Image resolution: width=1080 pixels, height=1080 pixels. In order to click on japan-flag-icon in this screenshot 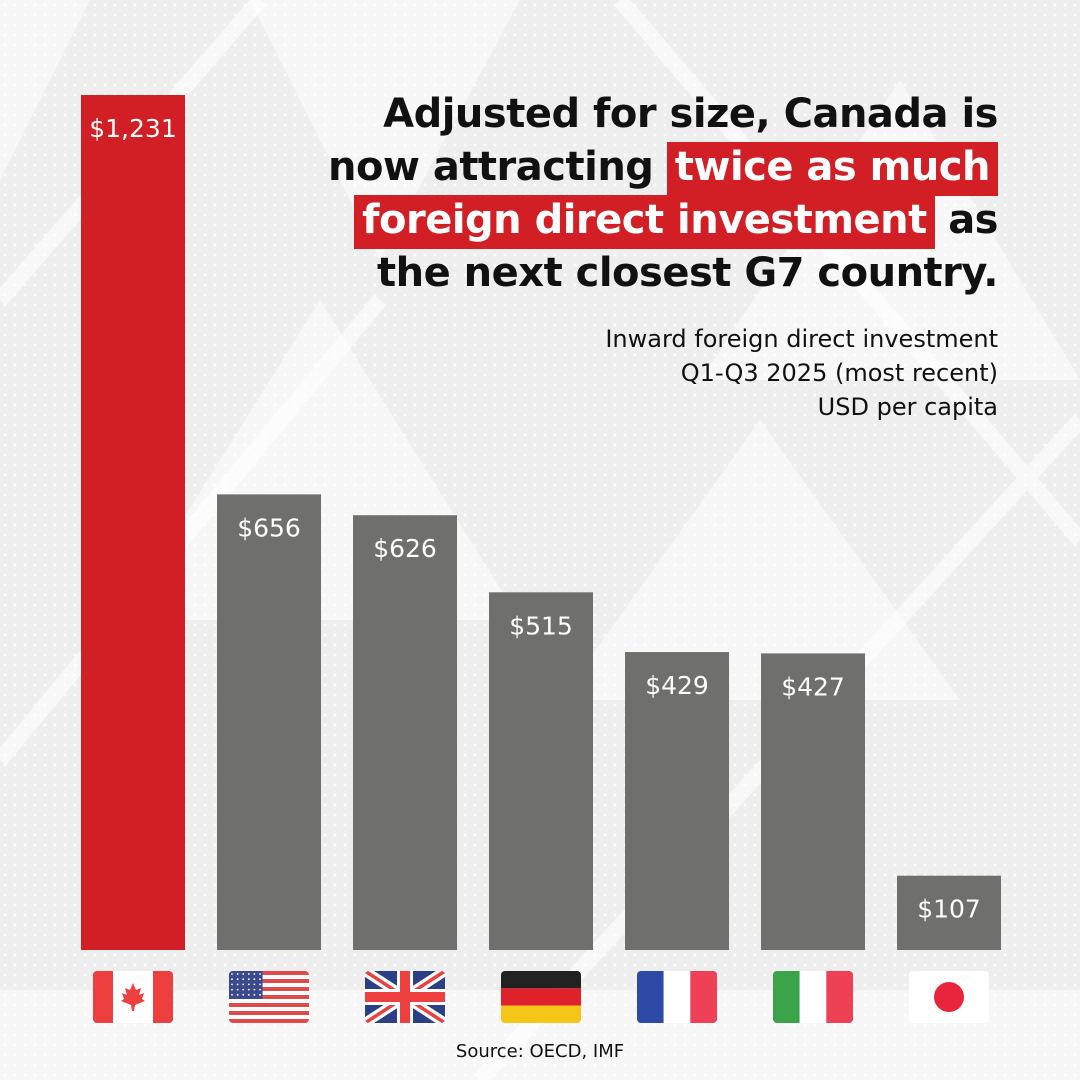, I will do `click(949, 997)`.